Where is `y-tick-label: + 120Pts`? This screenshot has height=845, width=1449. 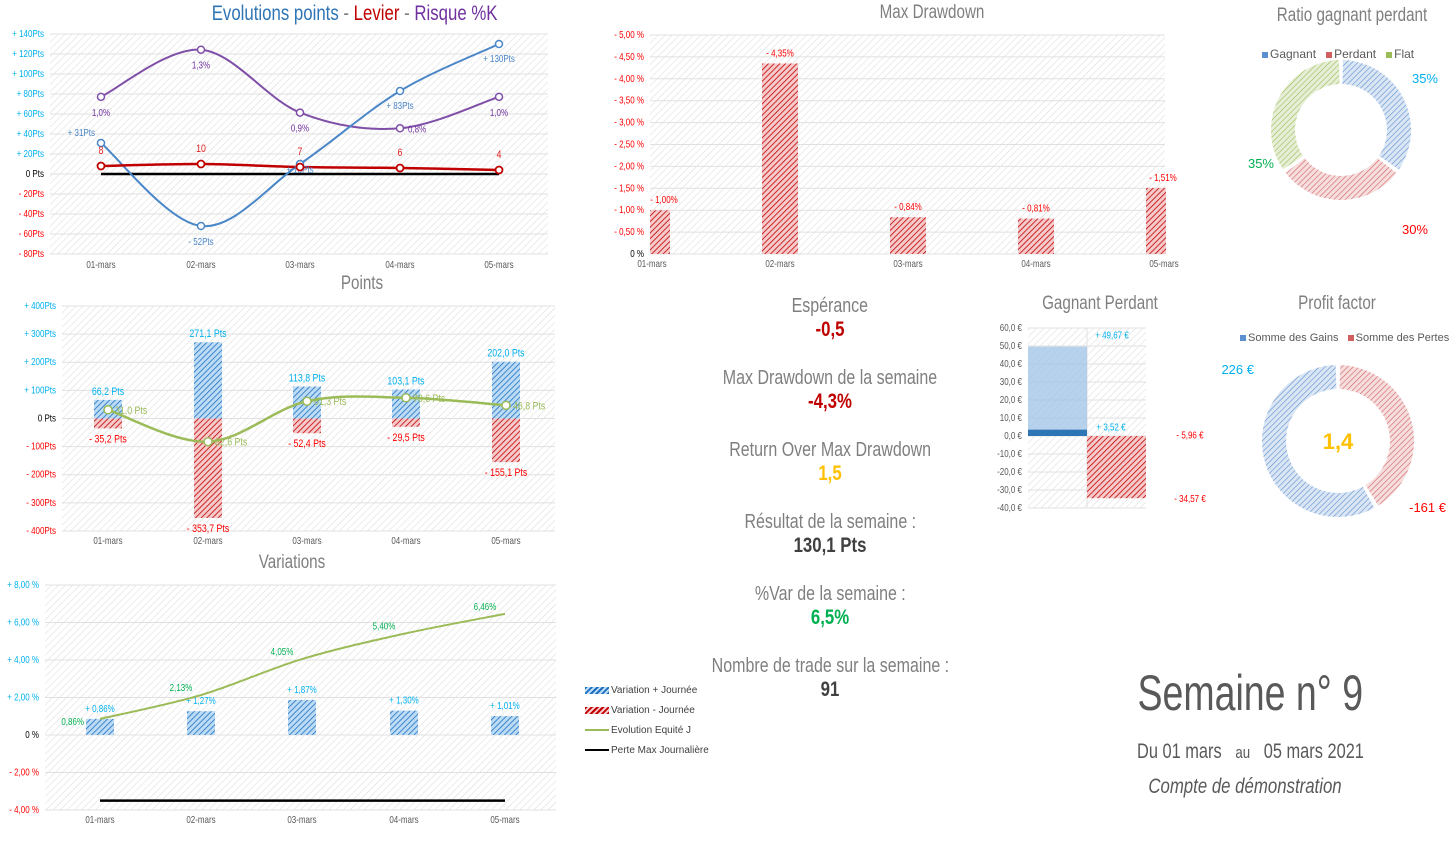 y-tick-label: + 120Pts is located at coordinates (28, 53).